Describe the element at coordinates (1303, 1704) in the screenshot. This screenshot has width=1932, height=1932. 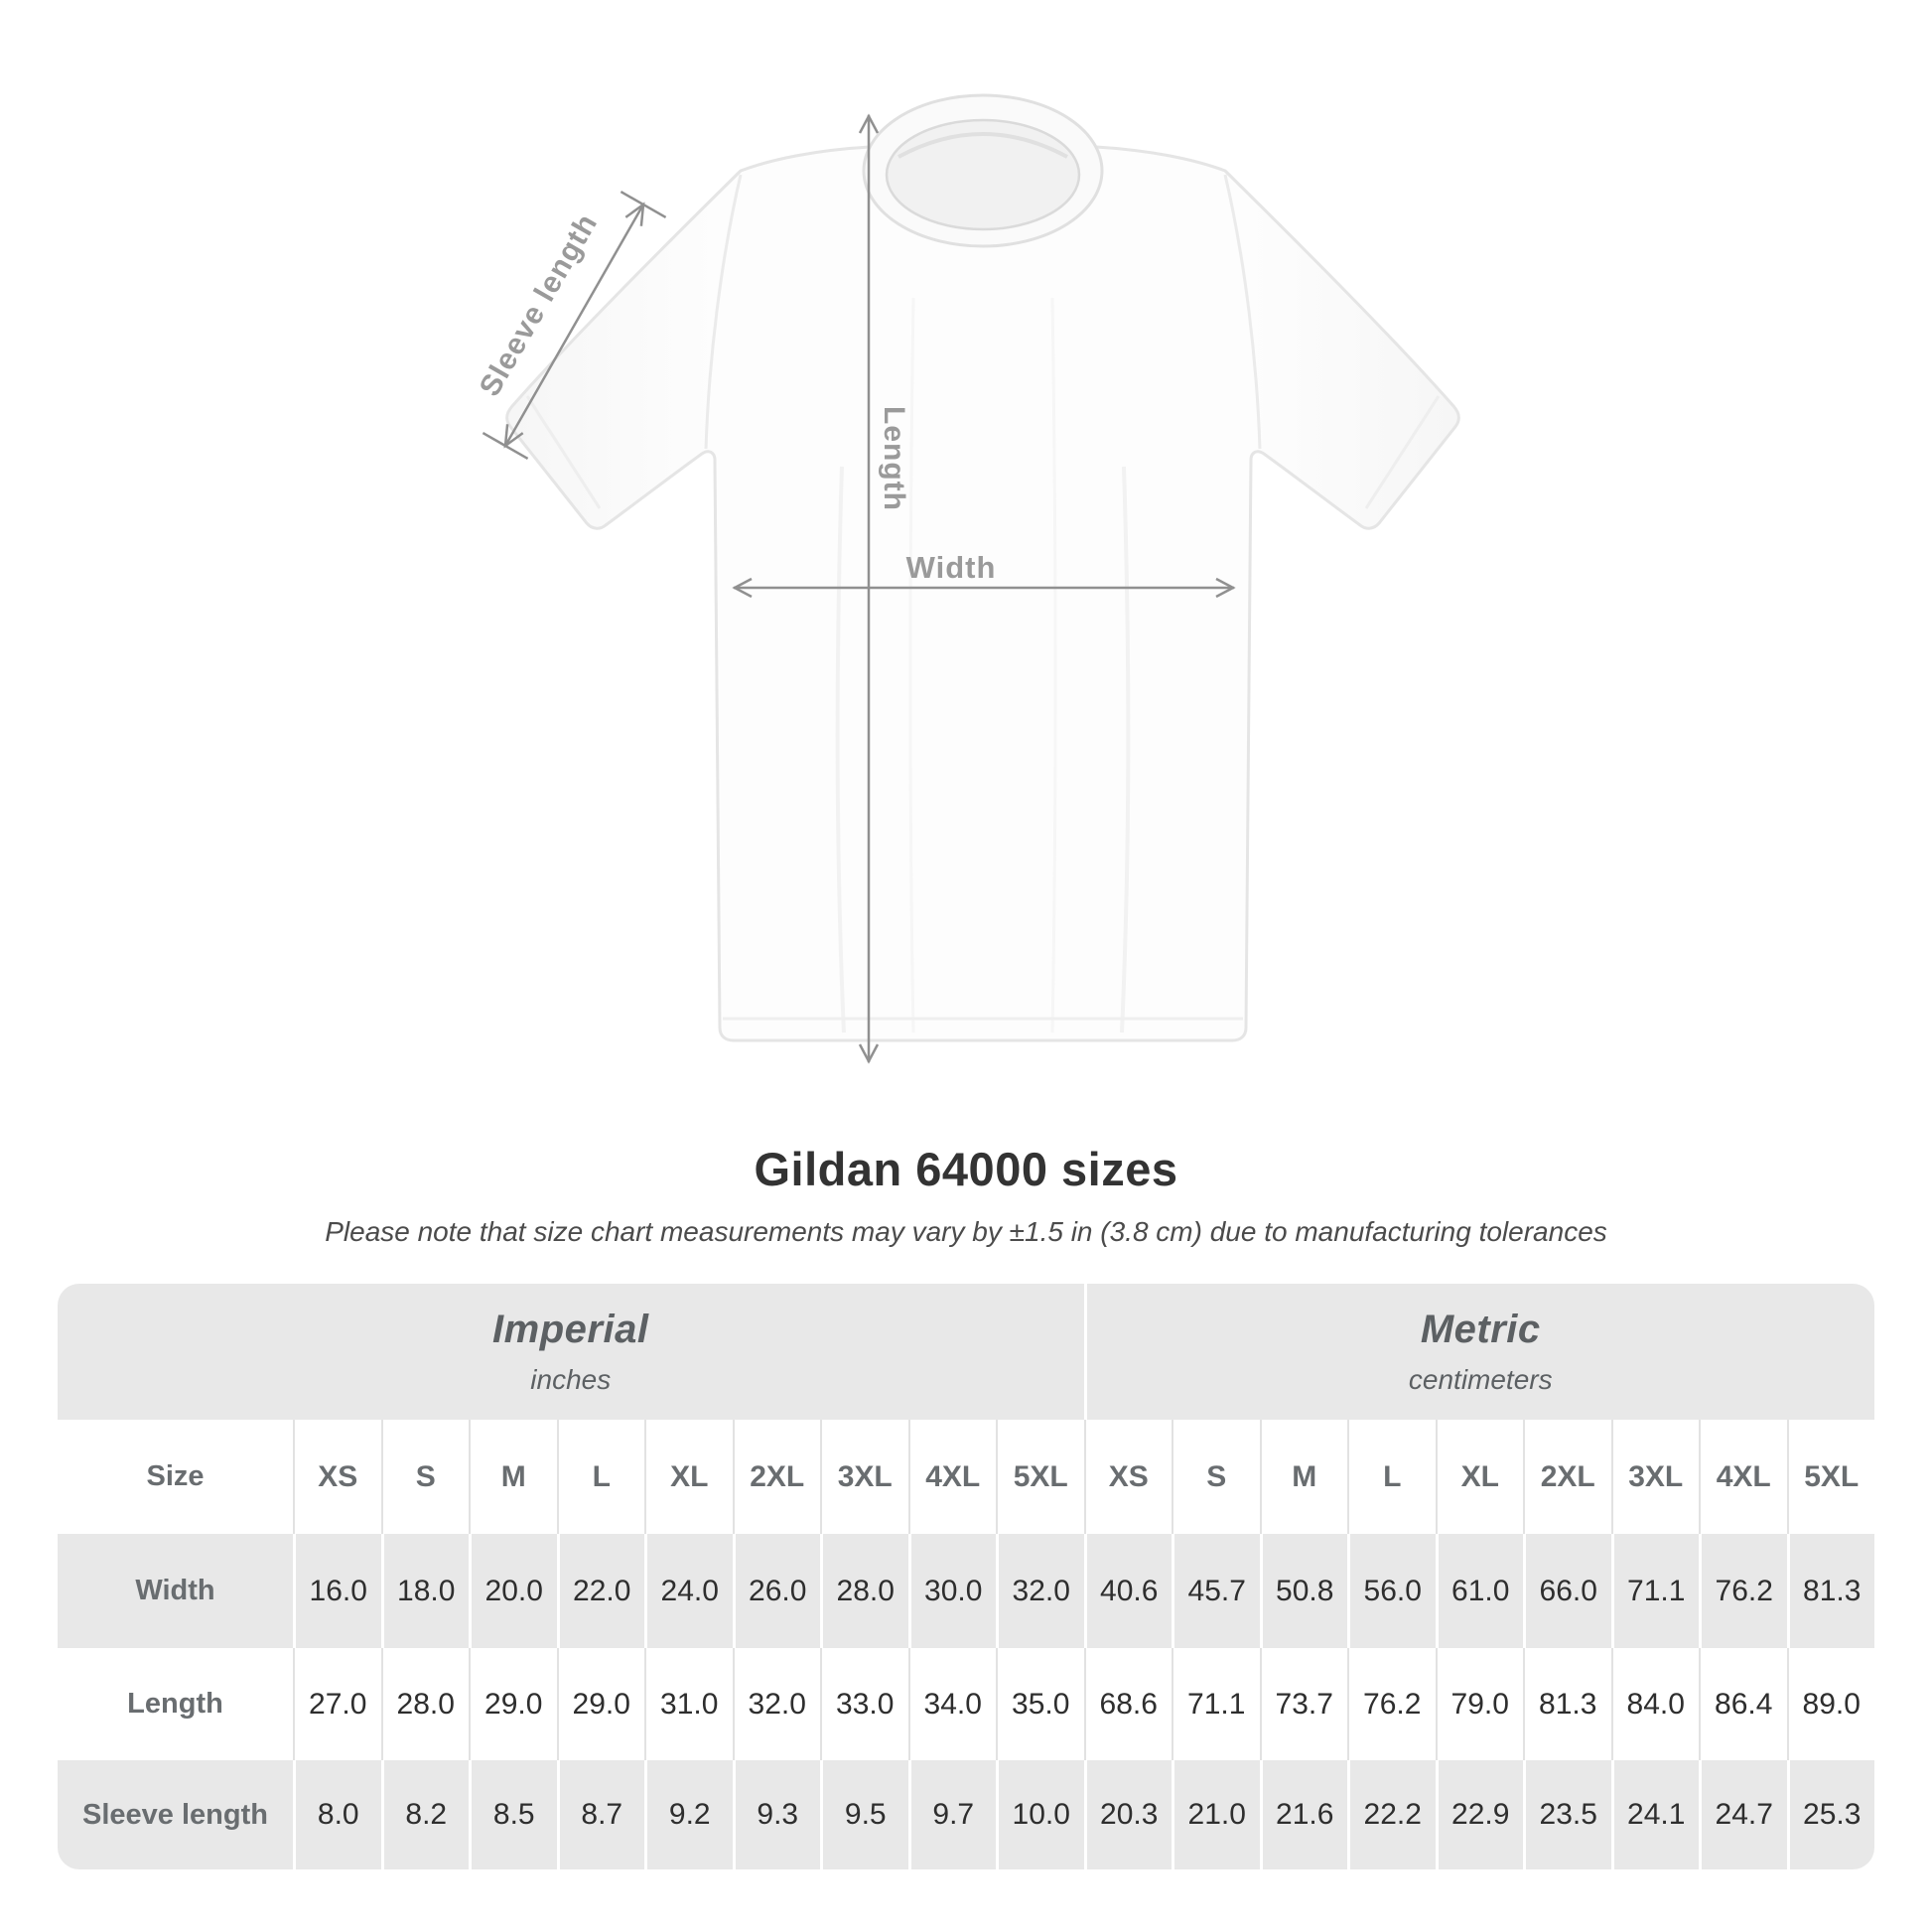
I see `value-cell: 73.7` at that location.